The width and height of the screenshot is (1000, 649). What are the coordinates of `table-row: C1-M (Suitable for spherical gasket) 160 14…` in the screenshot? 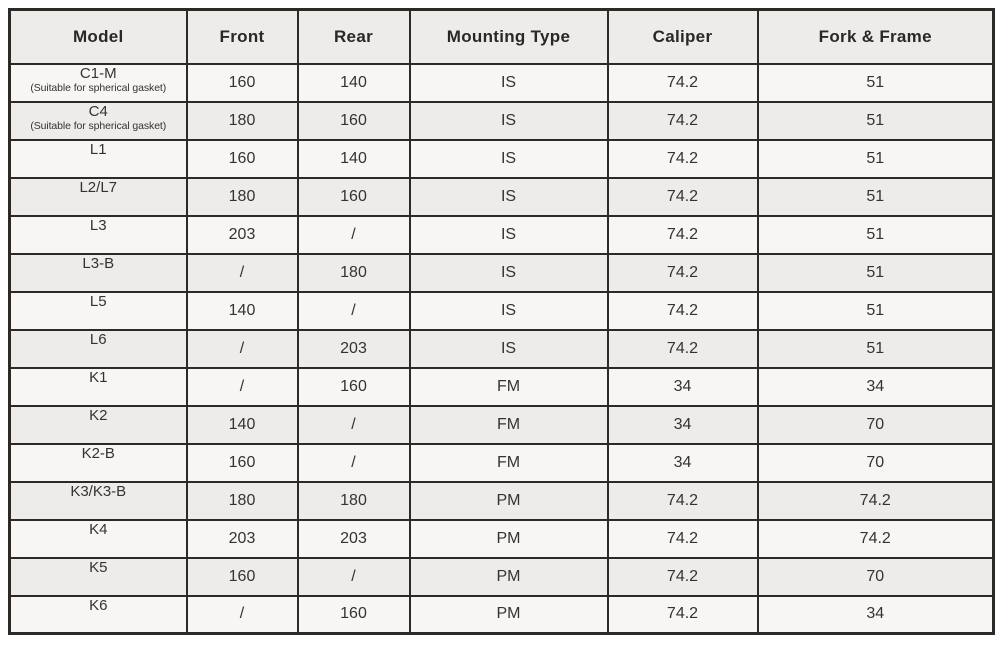 It's located at (501, 82).